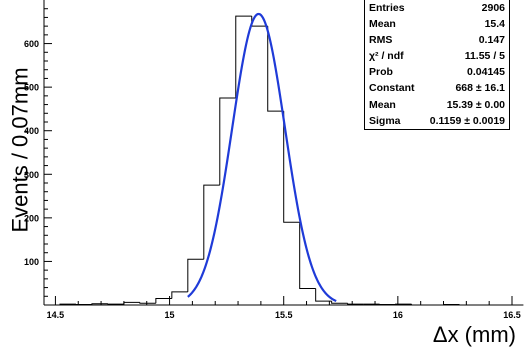 The height and width of the screenshot is (352, 524). What do you see at coordinates (31, 262) in the screenshot?
I see `y-tick-label: 100` at bounding box center [31, 262].